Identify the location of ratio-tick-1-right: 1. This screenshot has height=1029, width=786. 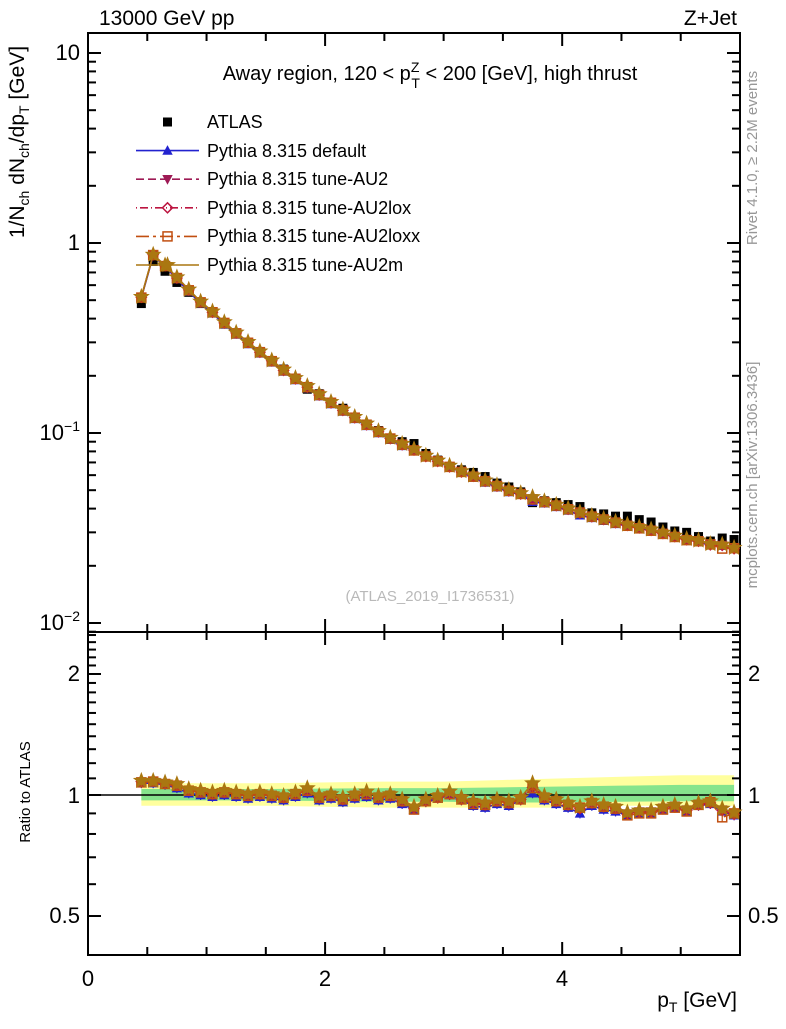
(754, 795).